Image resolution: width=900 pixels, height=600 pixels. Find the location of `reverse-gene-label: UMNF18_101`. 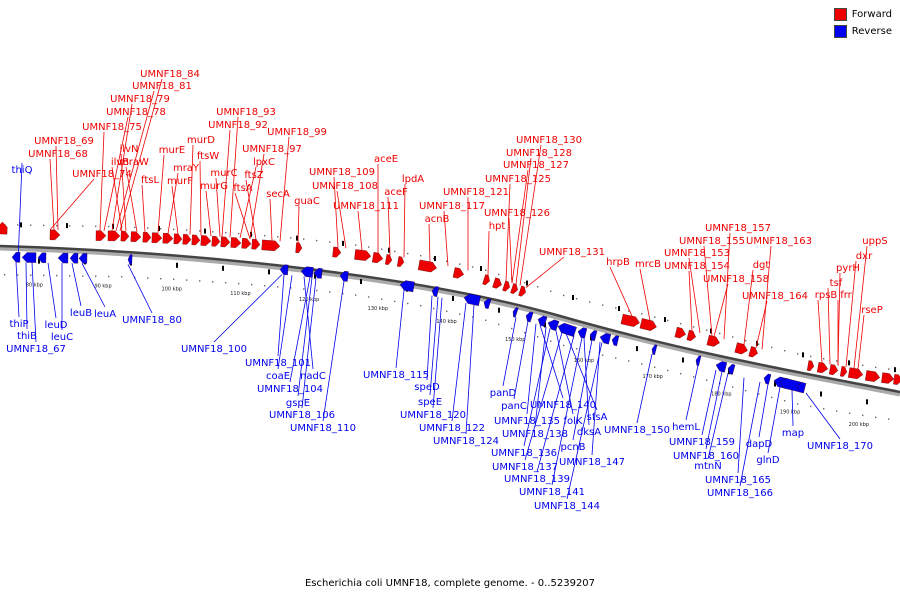

reverse-gene-label: UMNF18_101 is located at coordinates (278, 363).